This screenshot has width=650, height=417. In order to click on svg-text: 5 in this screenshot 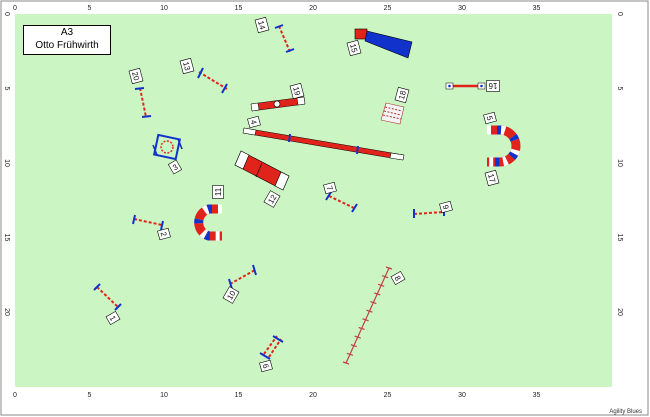, I will do `click(490, 118)`.